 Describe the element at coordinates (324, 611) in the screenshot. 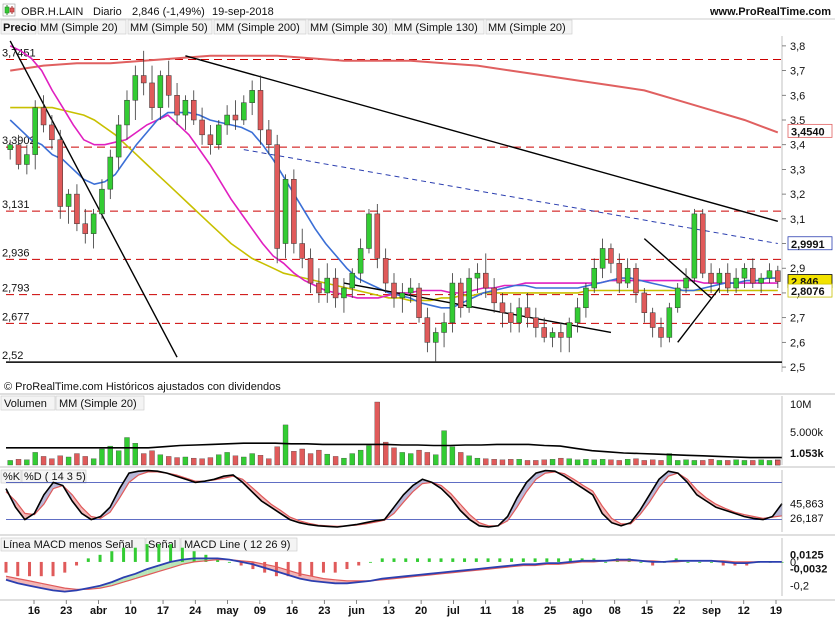

I see `x-tick-label: 23` at that location.